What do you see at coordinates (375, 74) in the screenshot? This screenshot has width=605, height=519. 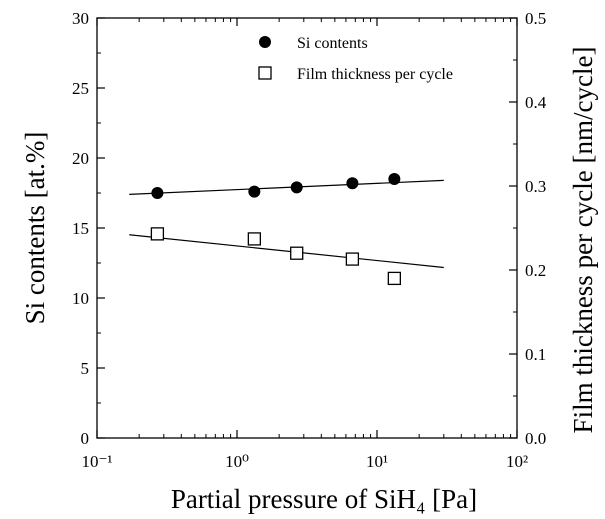 I see `legend-label-film-thickness: Film thickness per cycle` at bounding box center [375, 74].